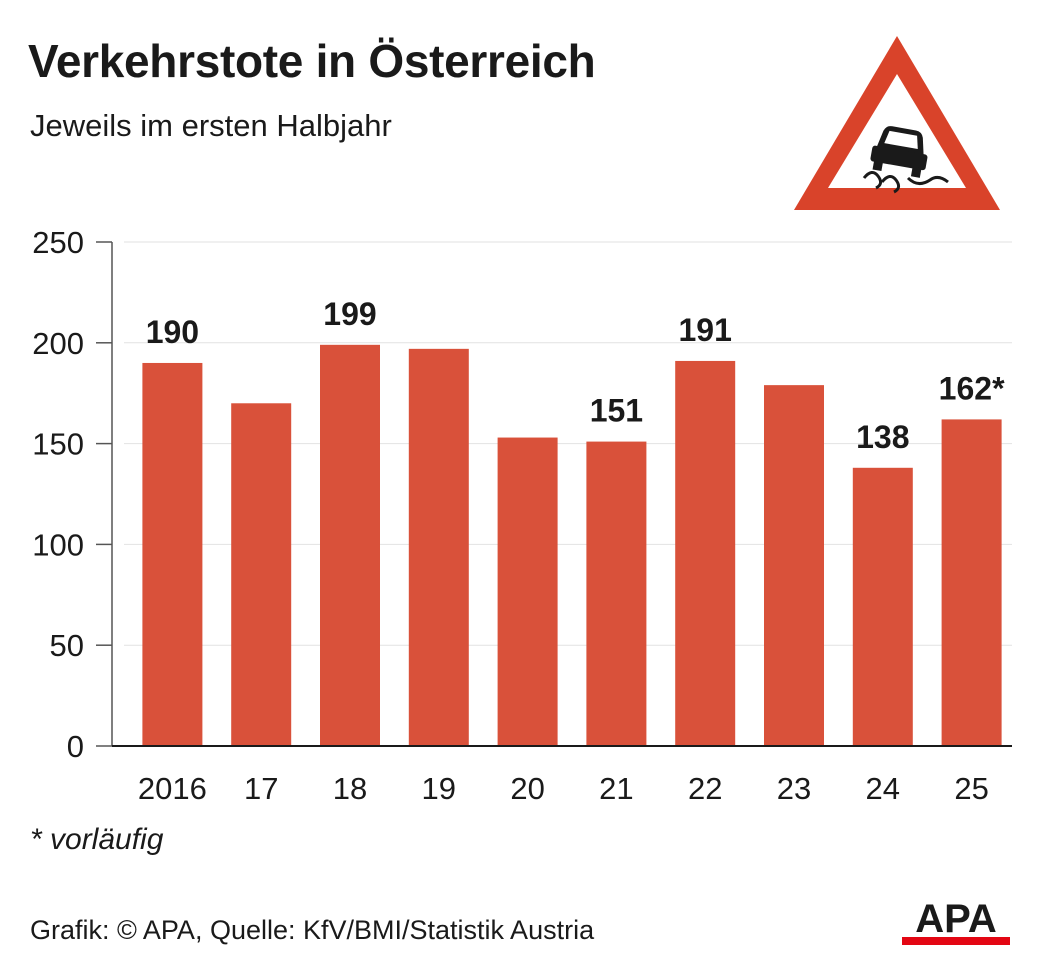 The width and height of the screenshot is (1041, 969). I want to click on x-tick-label: 20, so click(527, 788).